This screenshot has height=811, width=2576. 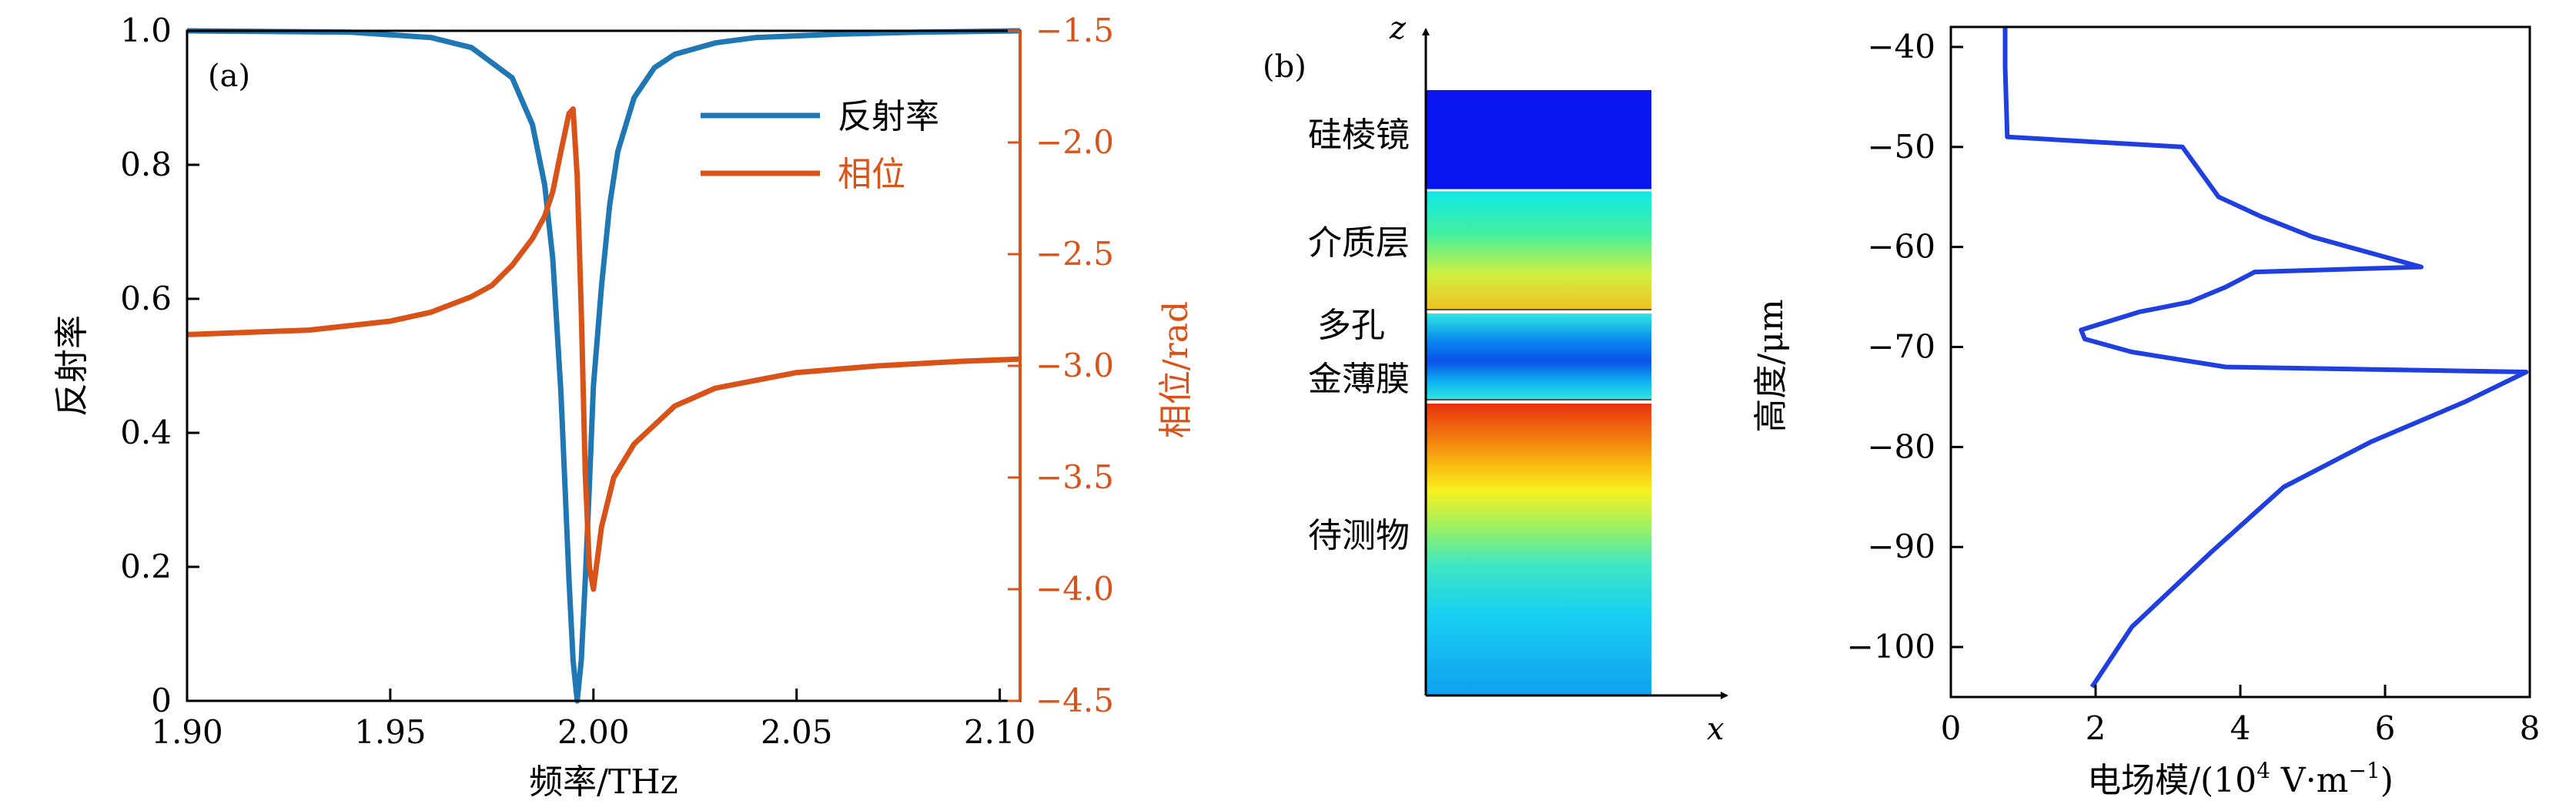 What do you see at coordinates (2364, 770) in the screenshot?
I see `x-label-exponent: −1` at bounding box center [2364, 770].